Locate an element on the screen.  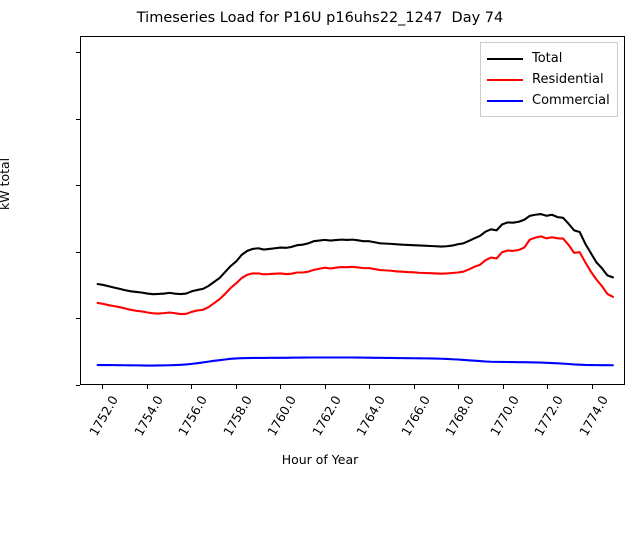
legend-item: Residential is located at coordinates (548, 79).